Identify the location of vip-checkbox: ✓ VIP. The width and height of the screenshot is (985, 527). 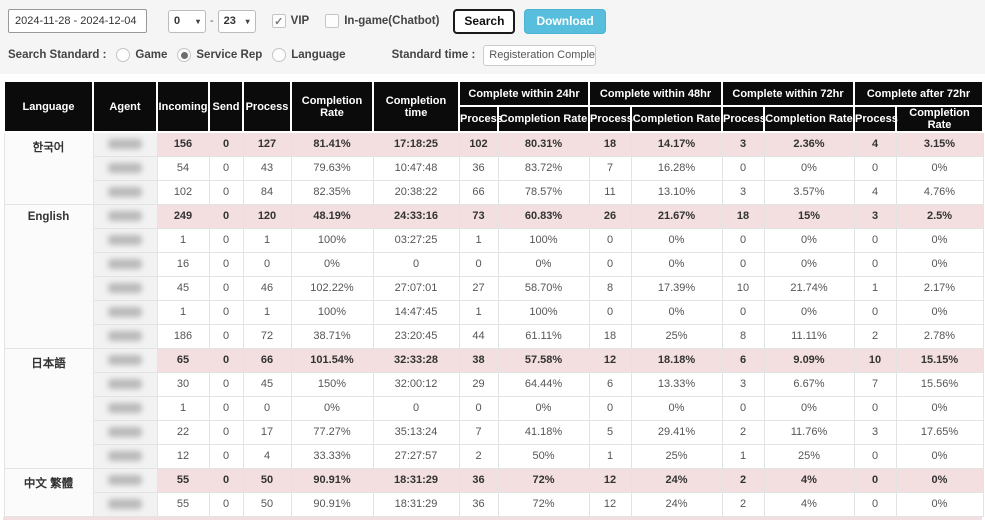
(290, 21).